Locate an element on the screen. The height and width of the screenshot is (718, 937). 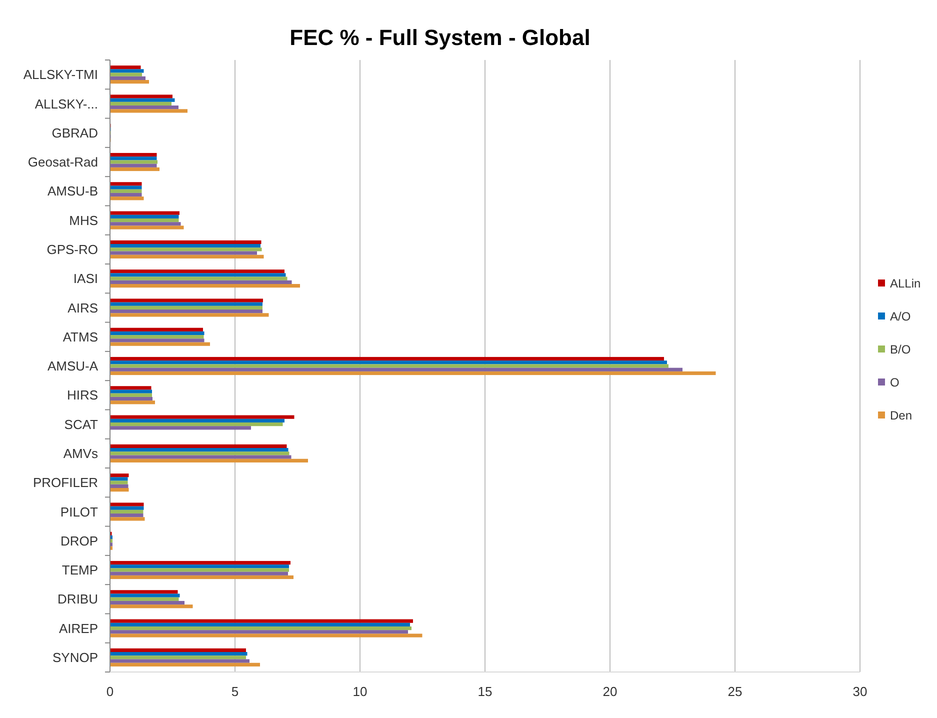
x-tick-label: 15 is located at coordinates (485, 691).